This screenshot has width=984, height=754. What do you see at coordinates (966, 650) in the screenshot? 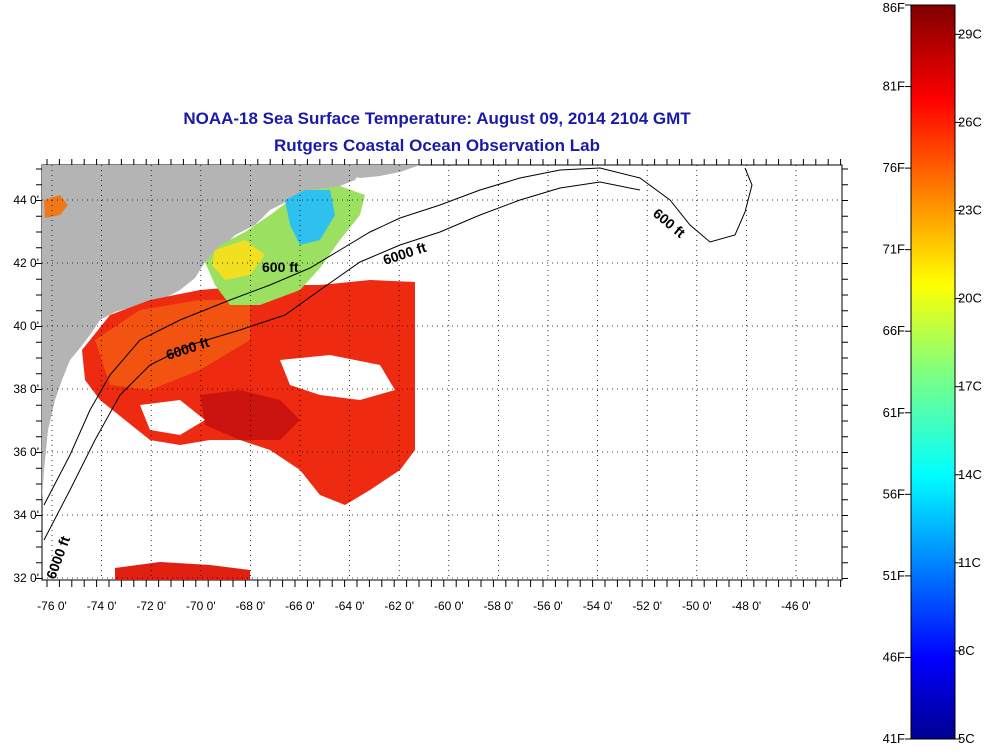
I see `colorbar-c-label: 8C` at bounding box center [966, 650].